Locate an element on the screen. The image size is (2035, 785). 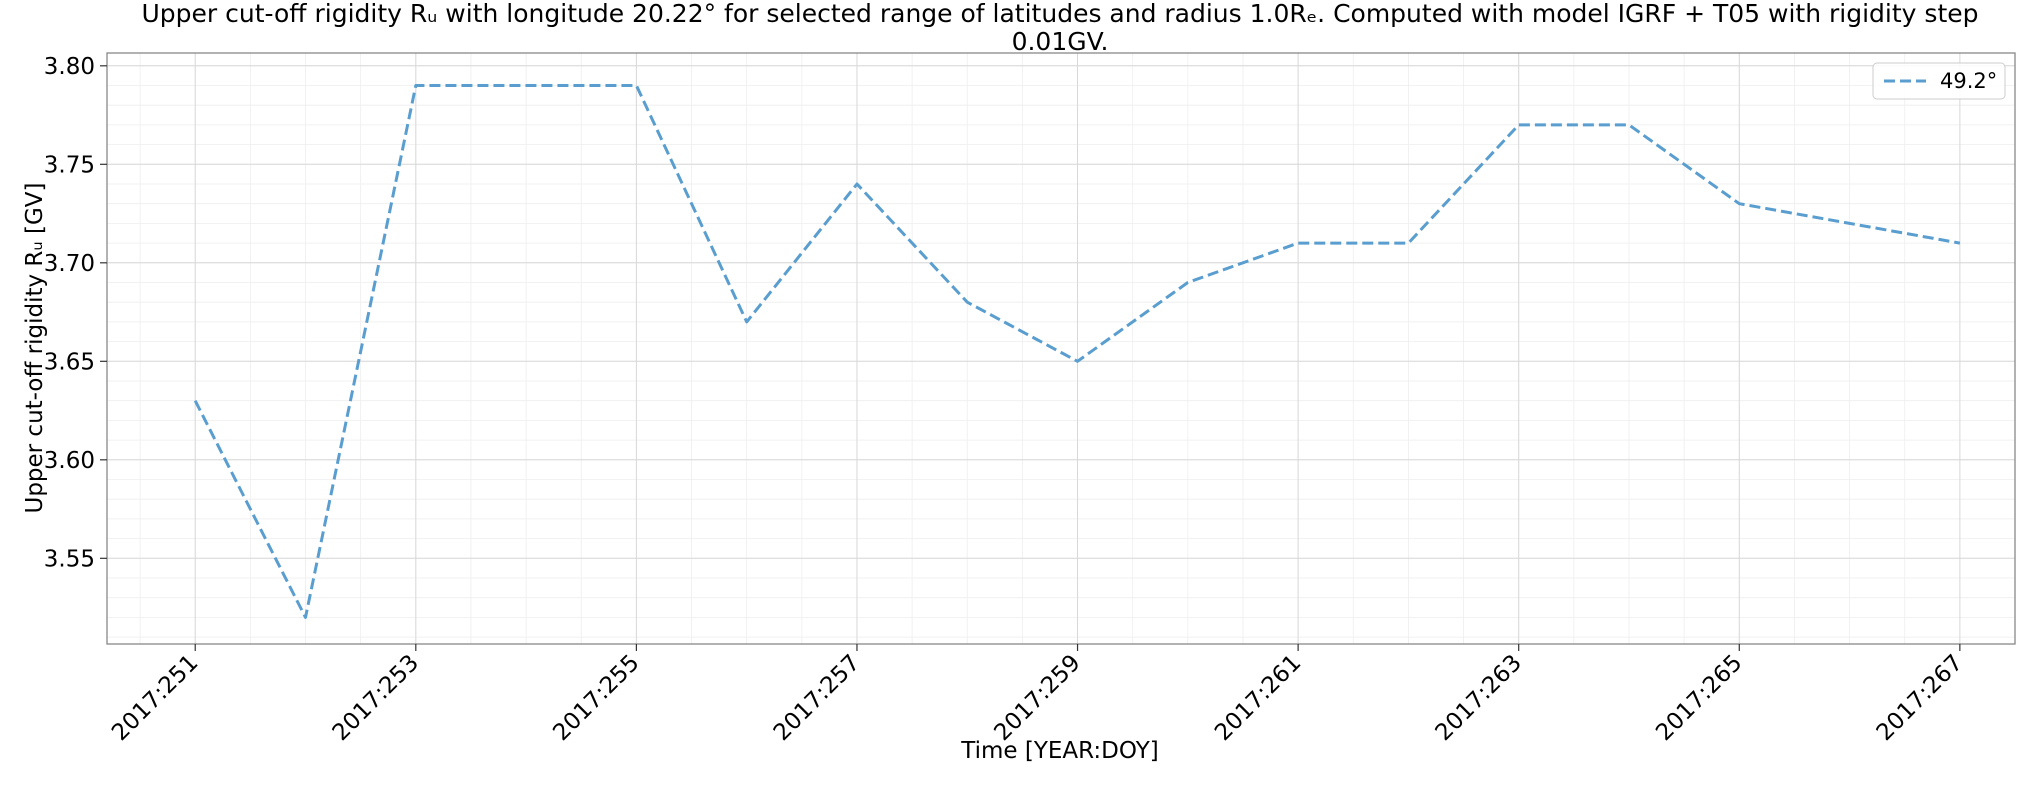
x-tick-label: 2017:263 is located at coordinates (1479, 698).